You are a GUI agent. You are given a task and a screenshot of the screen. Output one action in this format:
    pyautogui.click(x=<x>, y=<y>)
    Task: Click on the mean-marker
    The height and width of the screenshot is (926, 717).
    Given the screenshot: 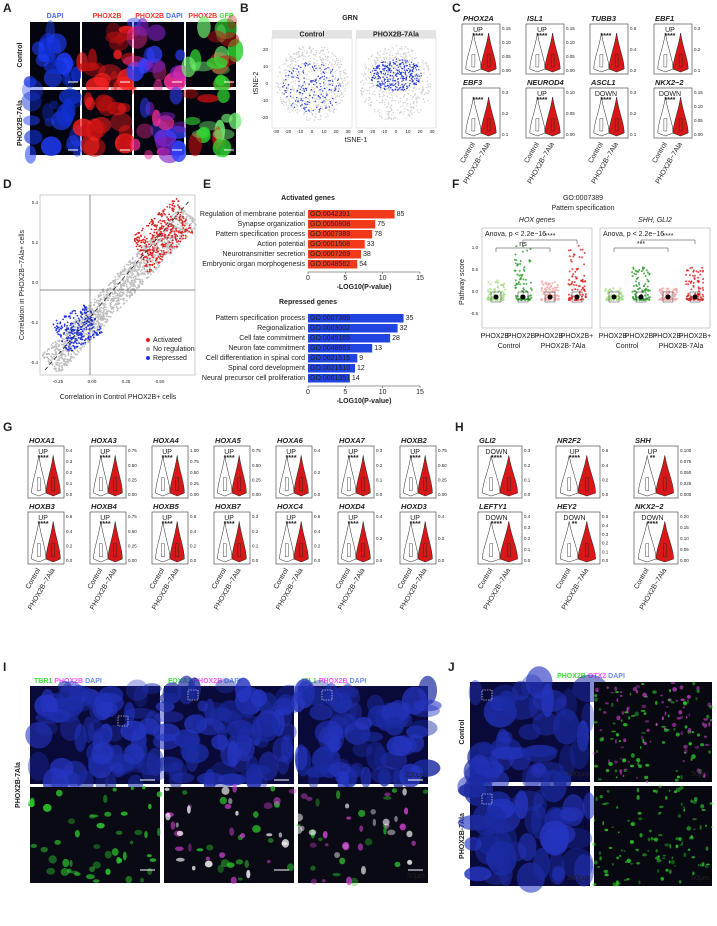 What is the action you would take?
    pyautogui.click(x=668, y=297)
    